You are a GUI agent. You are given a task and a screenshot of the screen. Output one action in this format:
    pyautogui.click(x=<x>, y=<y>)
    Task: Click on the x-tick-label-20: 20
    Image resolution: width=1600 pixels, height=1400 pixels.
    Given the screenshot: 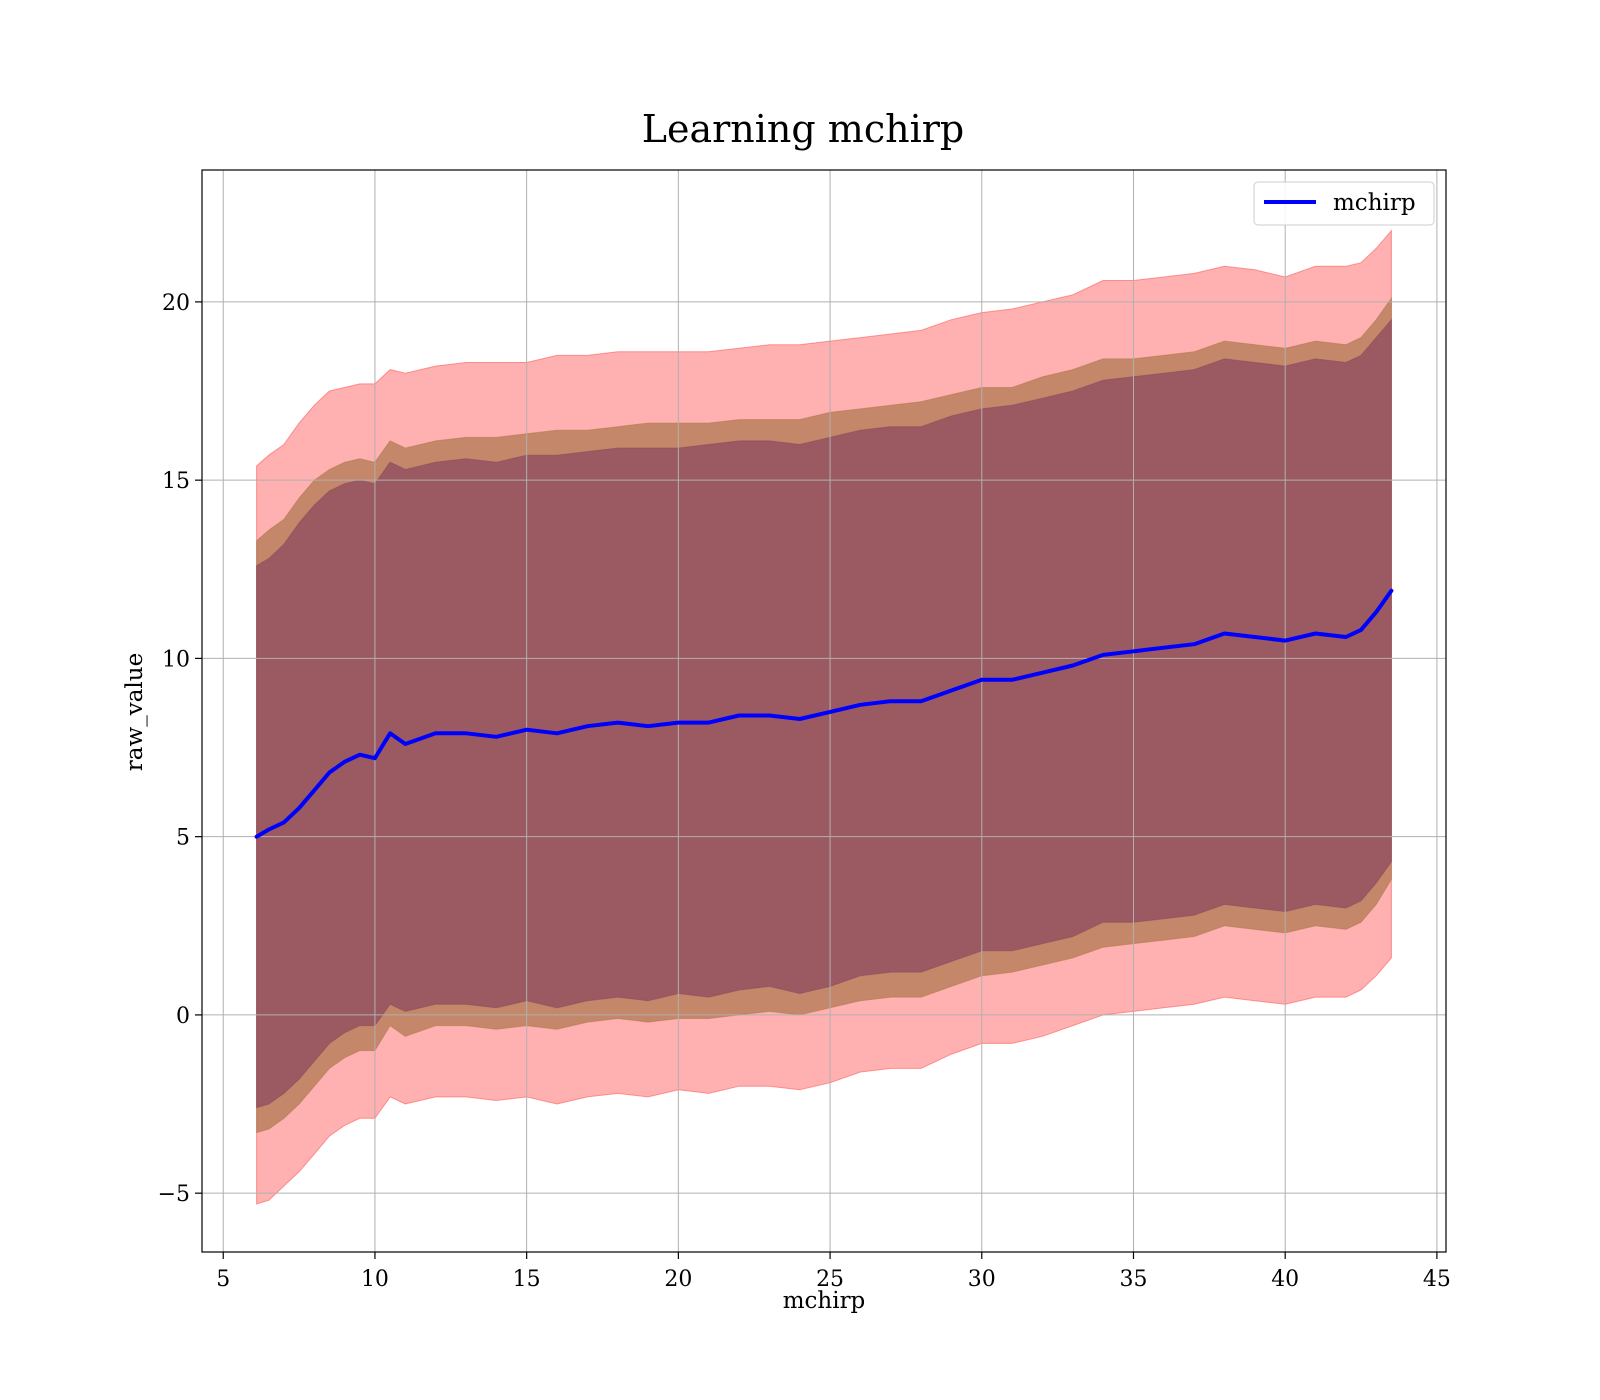 What is the action you would take?
    pyautogui.click(x=678, y=1279)
    